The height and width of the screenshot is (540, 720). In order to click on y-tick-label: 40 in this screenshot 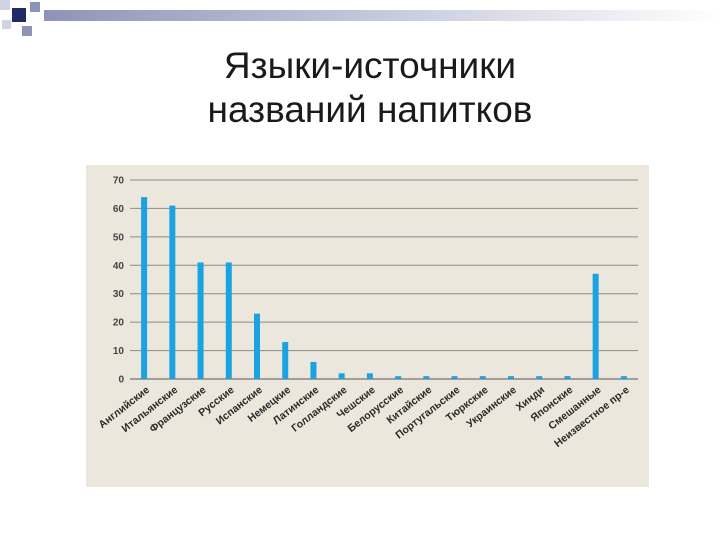, I will do `click(119, 266)`.